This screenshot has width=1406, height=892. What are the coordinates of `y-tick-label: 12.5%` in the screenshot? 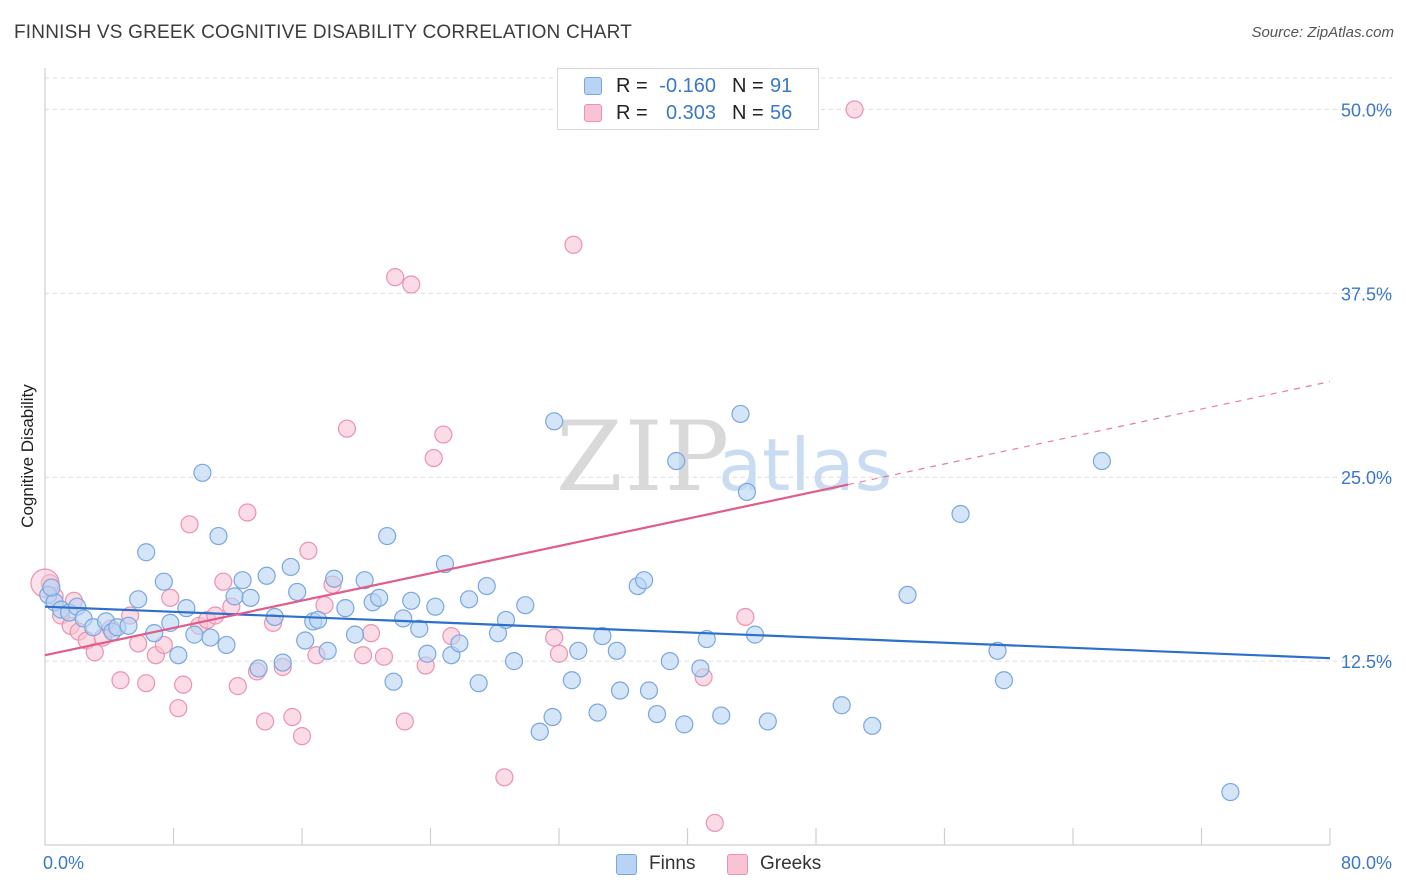 It's located at (1366, 662).